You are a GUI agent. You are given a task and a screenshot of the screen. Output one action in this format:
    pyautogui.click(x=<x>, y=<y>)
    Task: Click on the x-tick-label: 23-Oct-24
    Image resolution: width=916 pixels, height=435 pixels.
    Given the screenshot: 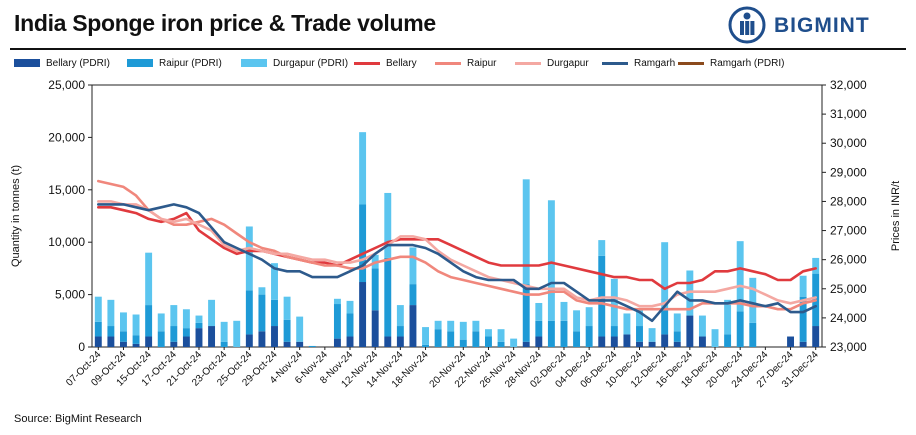 What is the action you would take?
    pyautogui.click(x=210, y=369)
    